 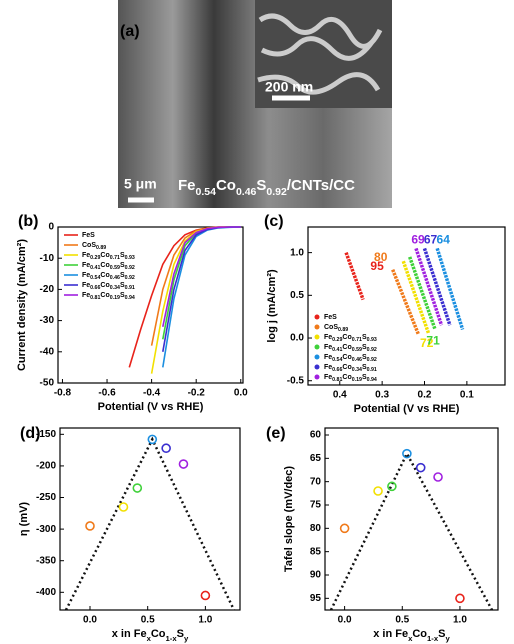 I want to click on y-tick-label: -0.5, so click(x=296, y=380).